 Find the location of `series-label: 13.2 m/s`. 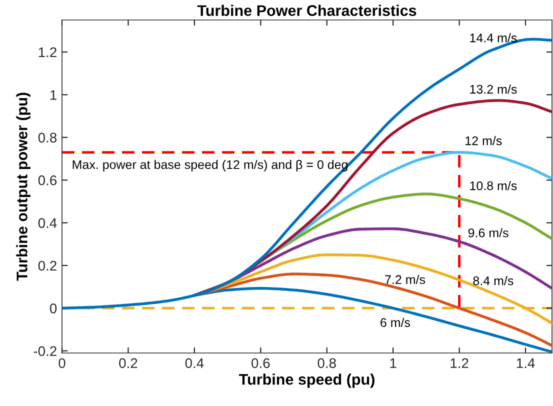

series-label: 13.2 m/s is located at coordinates (493, 89).